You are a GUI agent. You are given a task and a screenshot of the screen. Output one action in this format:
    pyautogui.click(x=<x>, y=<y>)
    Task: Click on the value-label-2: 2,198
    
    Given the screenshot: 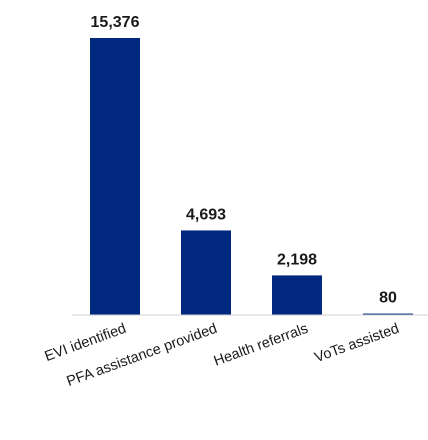 What is the action you would take?
    pyautogui.click(x=297, y=259)
    